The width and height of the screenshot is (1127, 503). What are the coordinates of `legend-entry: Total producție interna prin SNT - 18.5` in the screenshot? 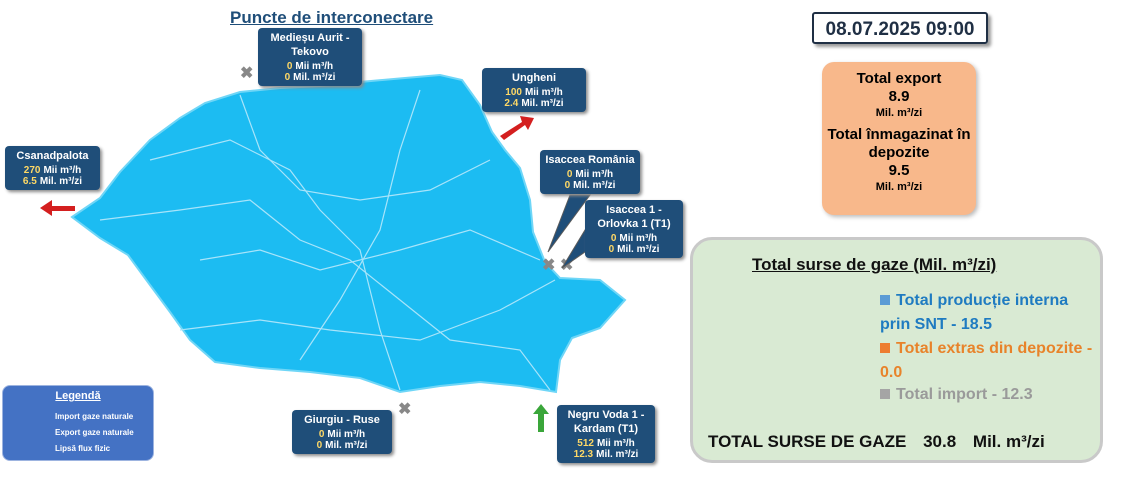 It's located at (987, 313).